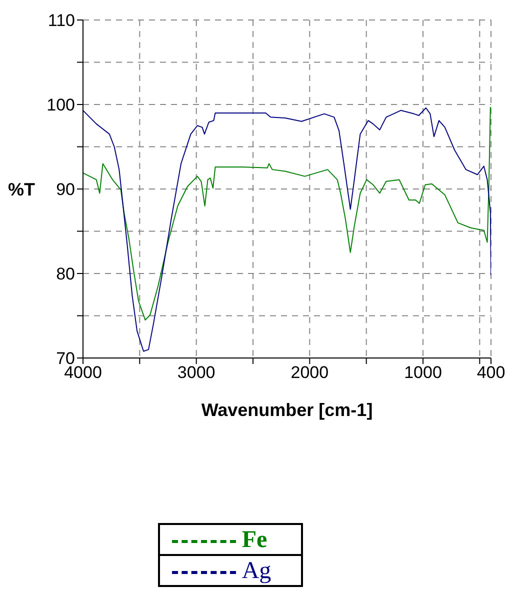 This screenshot has height=593, width=519. Describe the element at coordinates (65, 274) in the screenshot. I see `y-tick-label: 80` at that location.